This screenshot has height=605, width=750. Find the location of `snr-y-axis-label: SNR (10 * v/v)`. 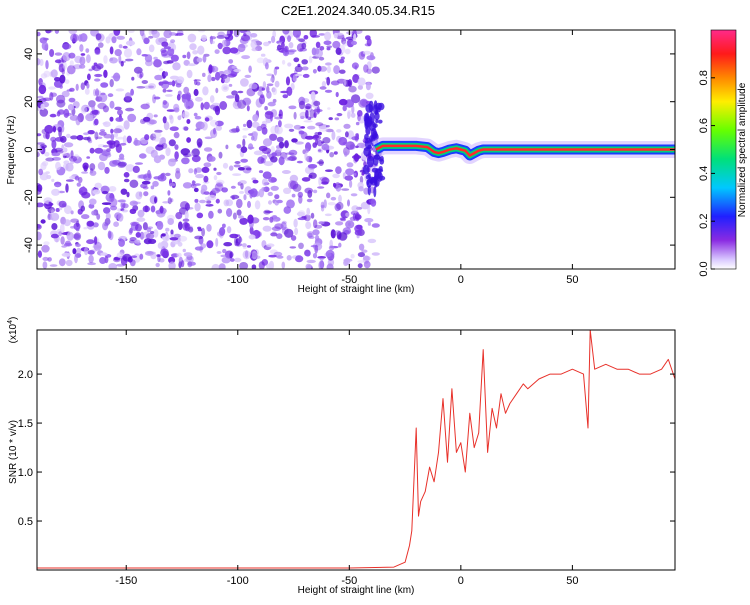

snr-y-axis-label: SNR (10 * v/v) is located at coordinates (13, 452).